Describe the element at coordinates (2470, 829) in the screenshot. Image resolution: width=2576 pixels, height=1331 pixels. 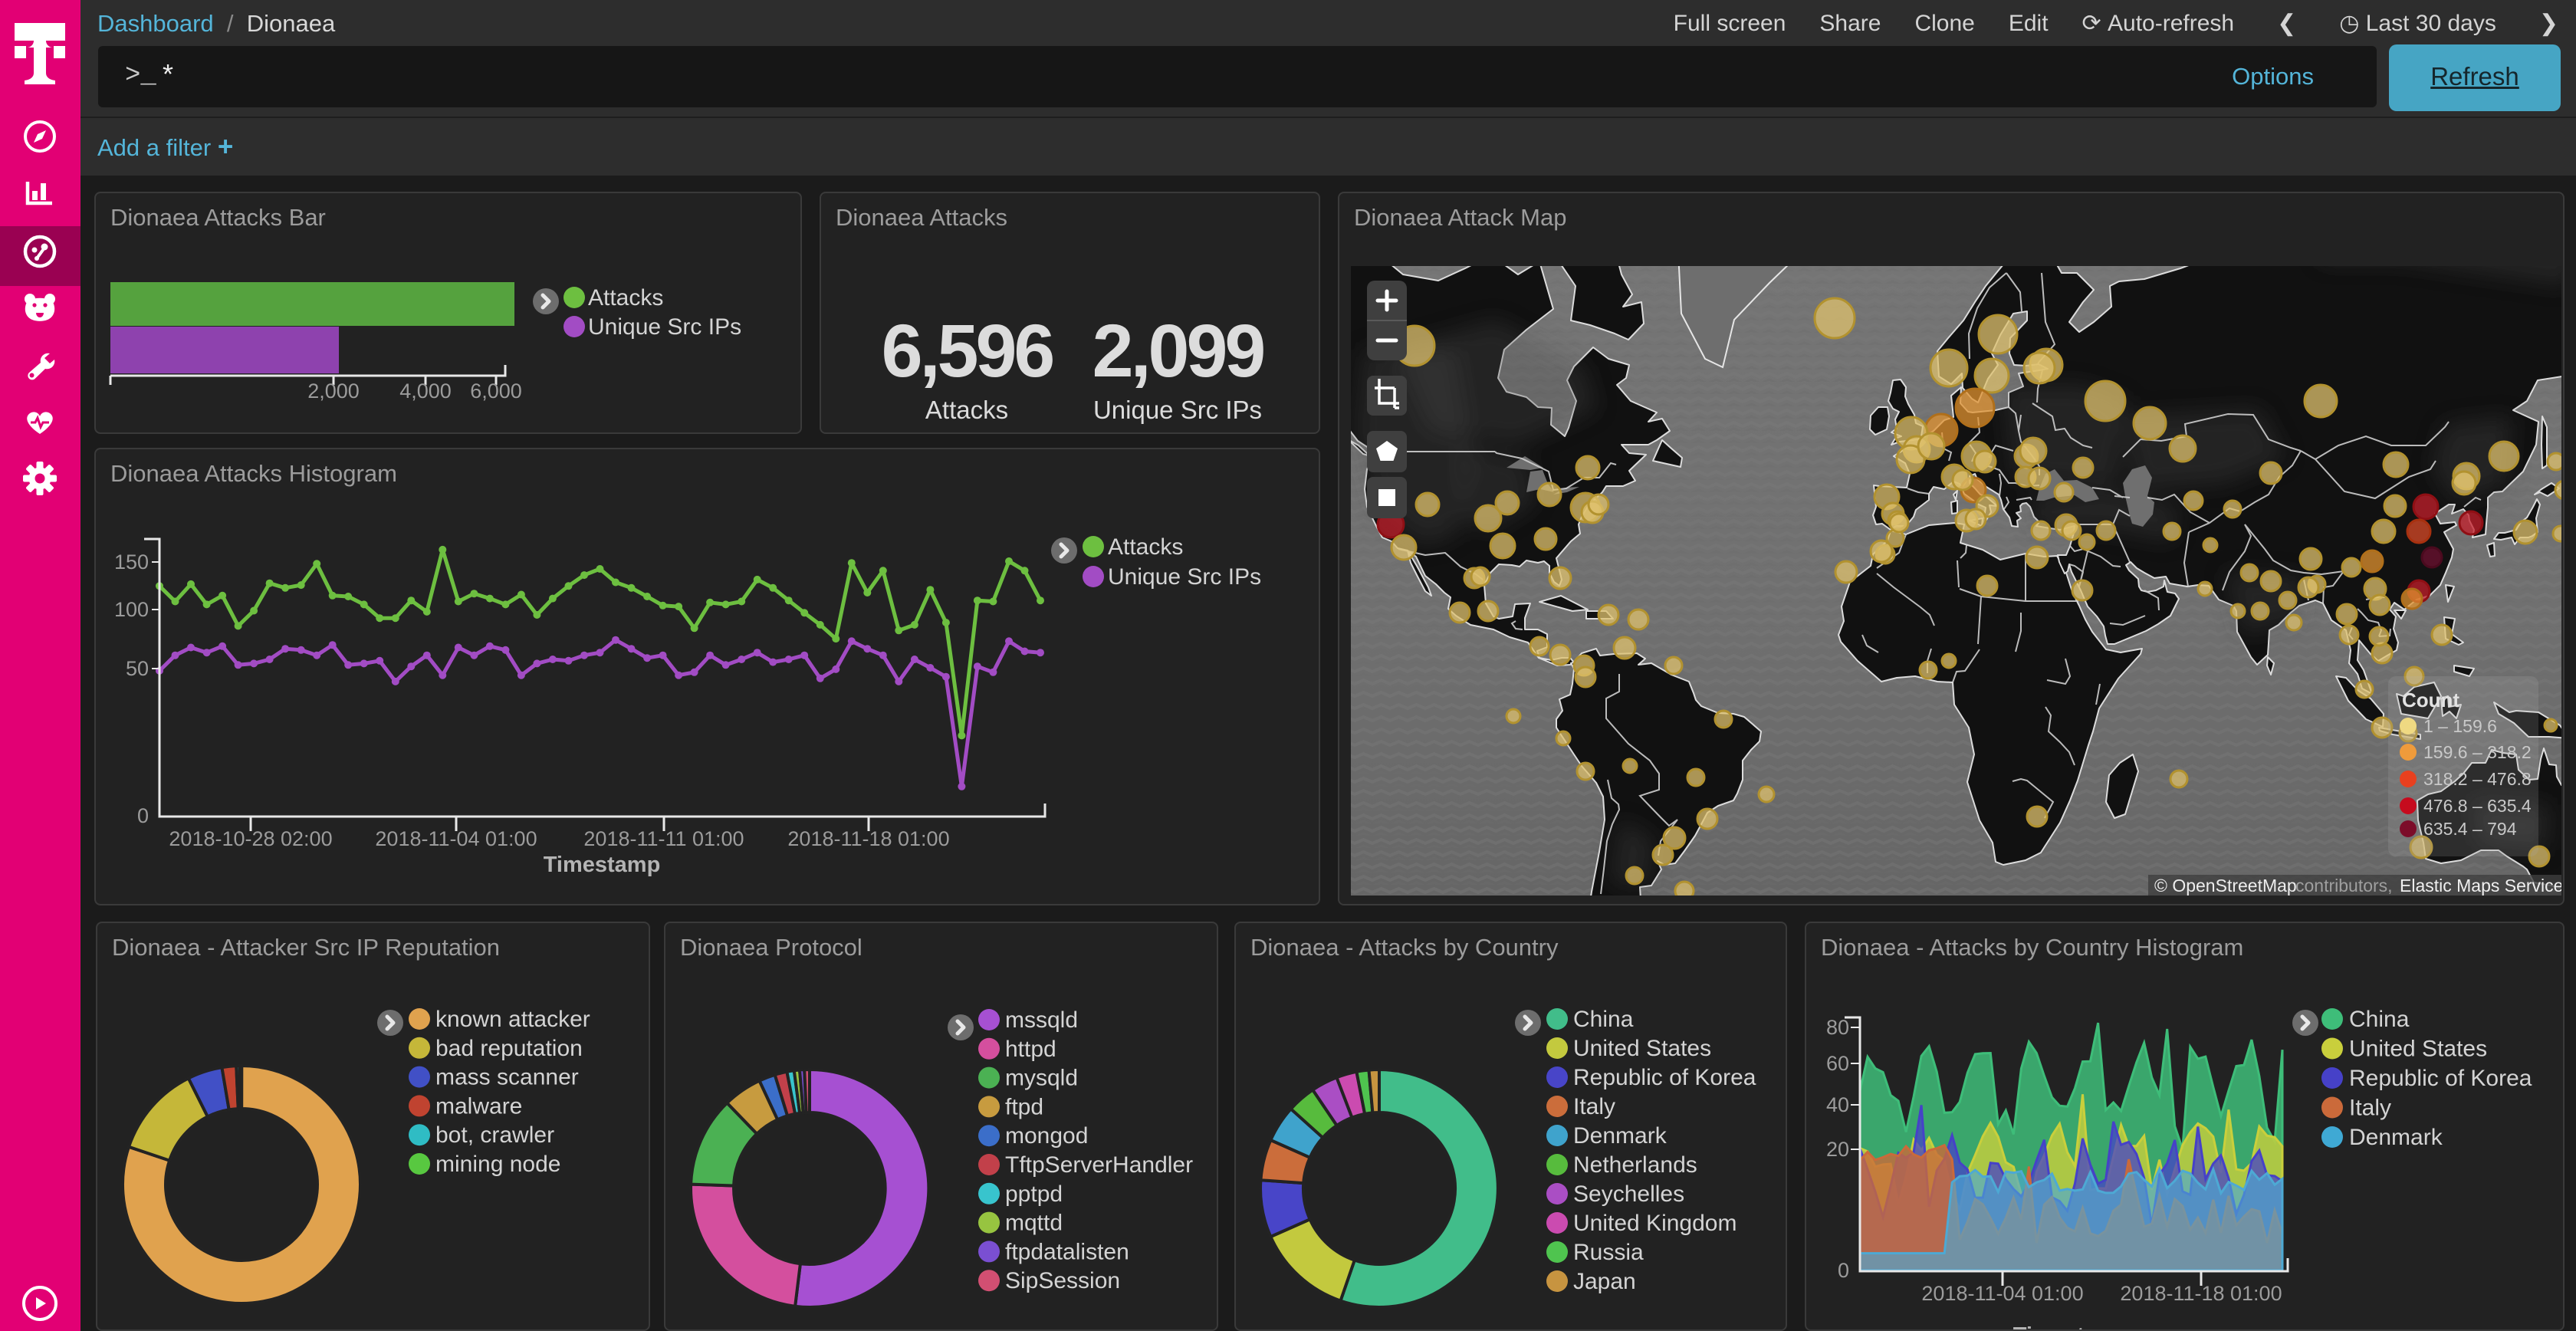
I see `svg-text: 635.4 – 794` at that location.